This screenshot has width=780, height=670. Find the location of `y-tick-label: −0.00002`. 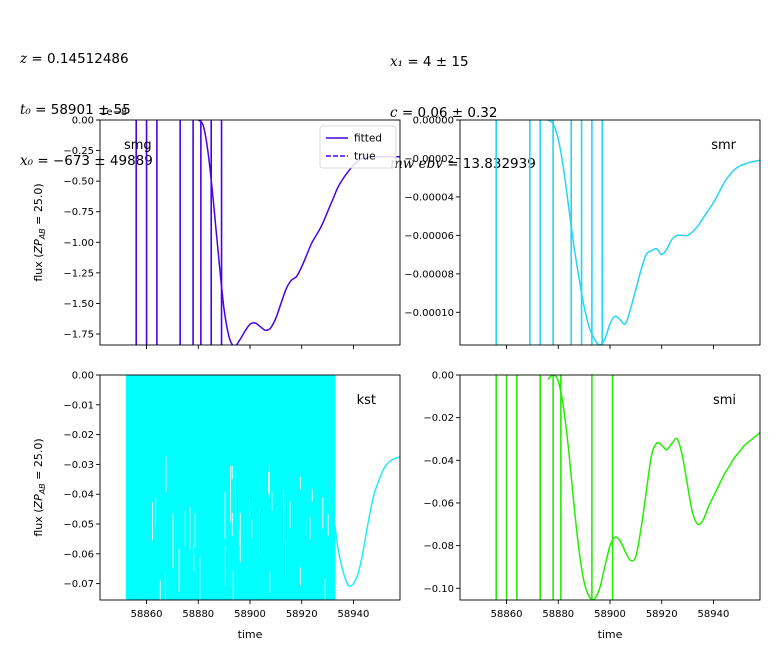

y-tick-label: −0.00002 is located at coordinates (429, 159).